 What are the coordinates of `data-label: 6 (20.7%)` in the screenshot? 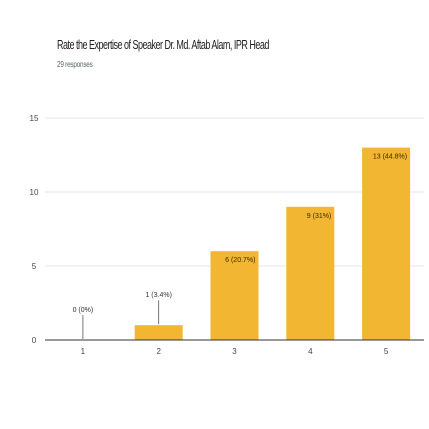 It's located at (240, 260).